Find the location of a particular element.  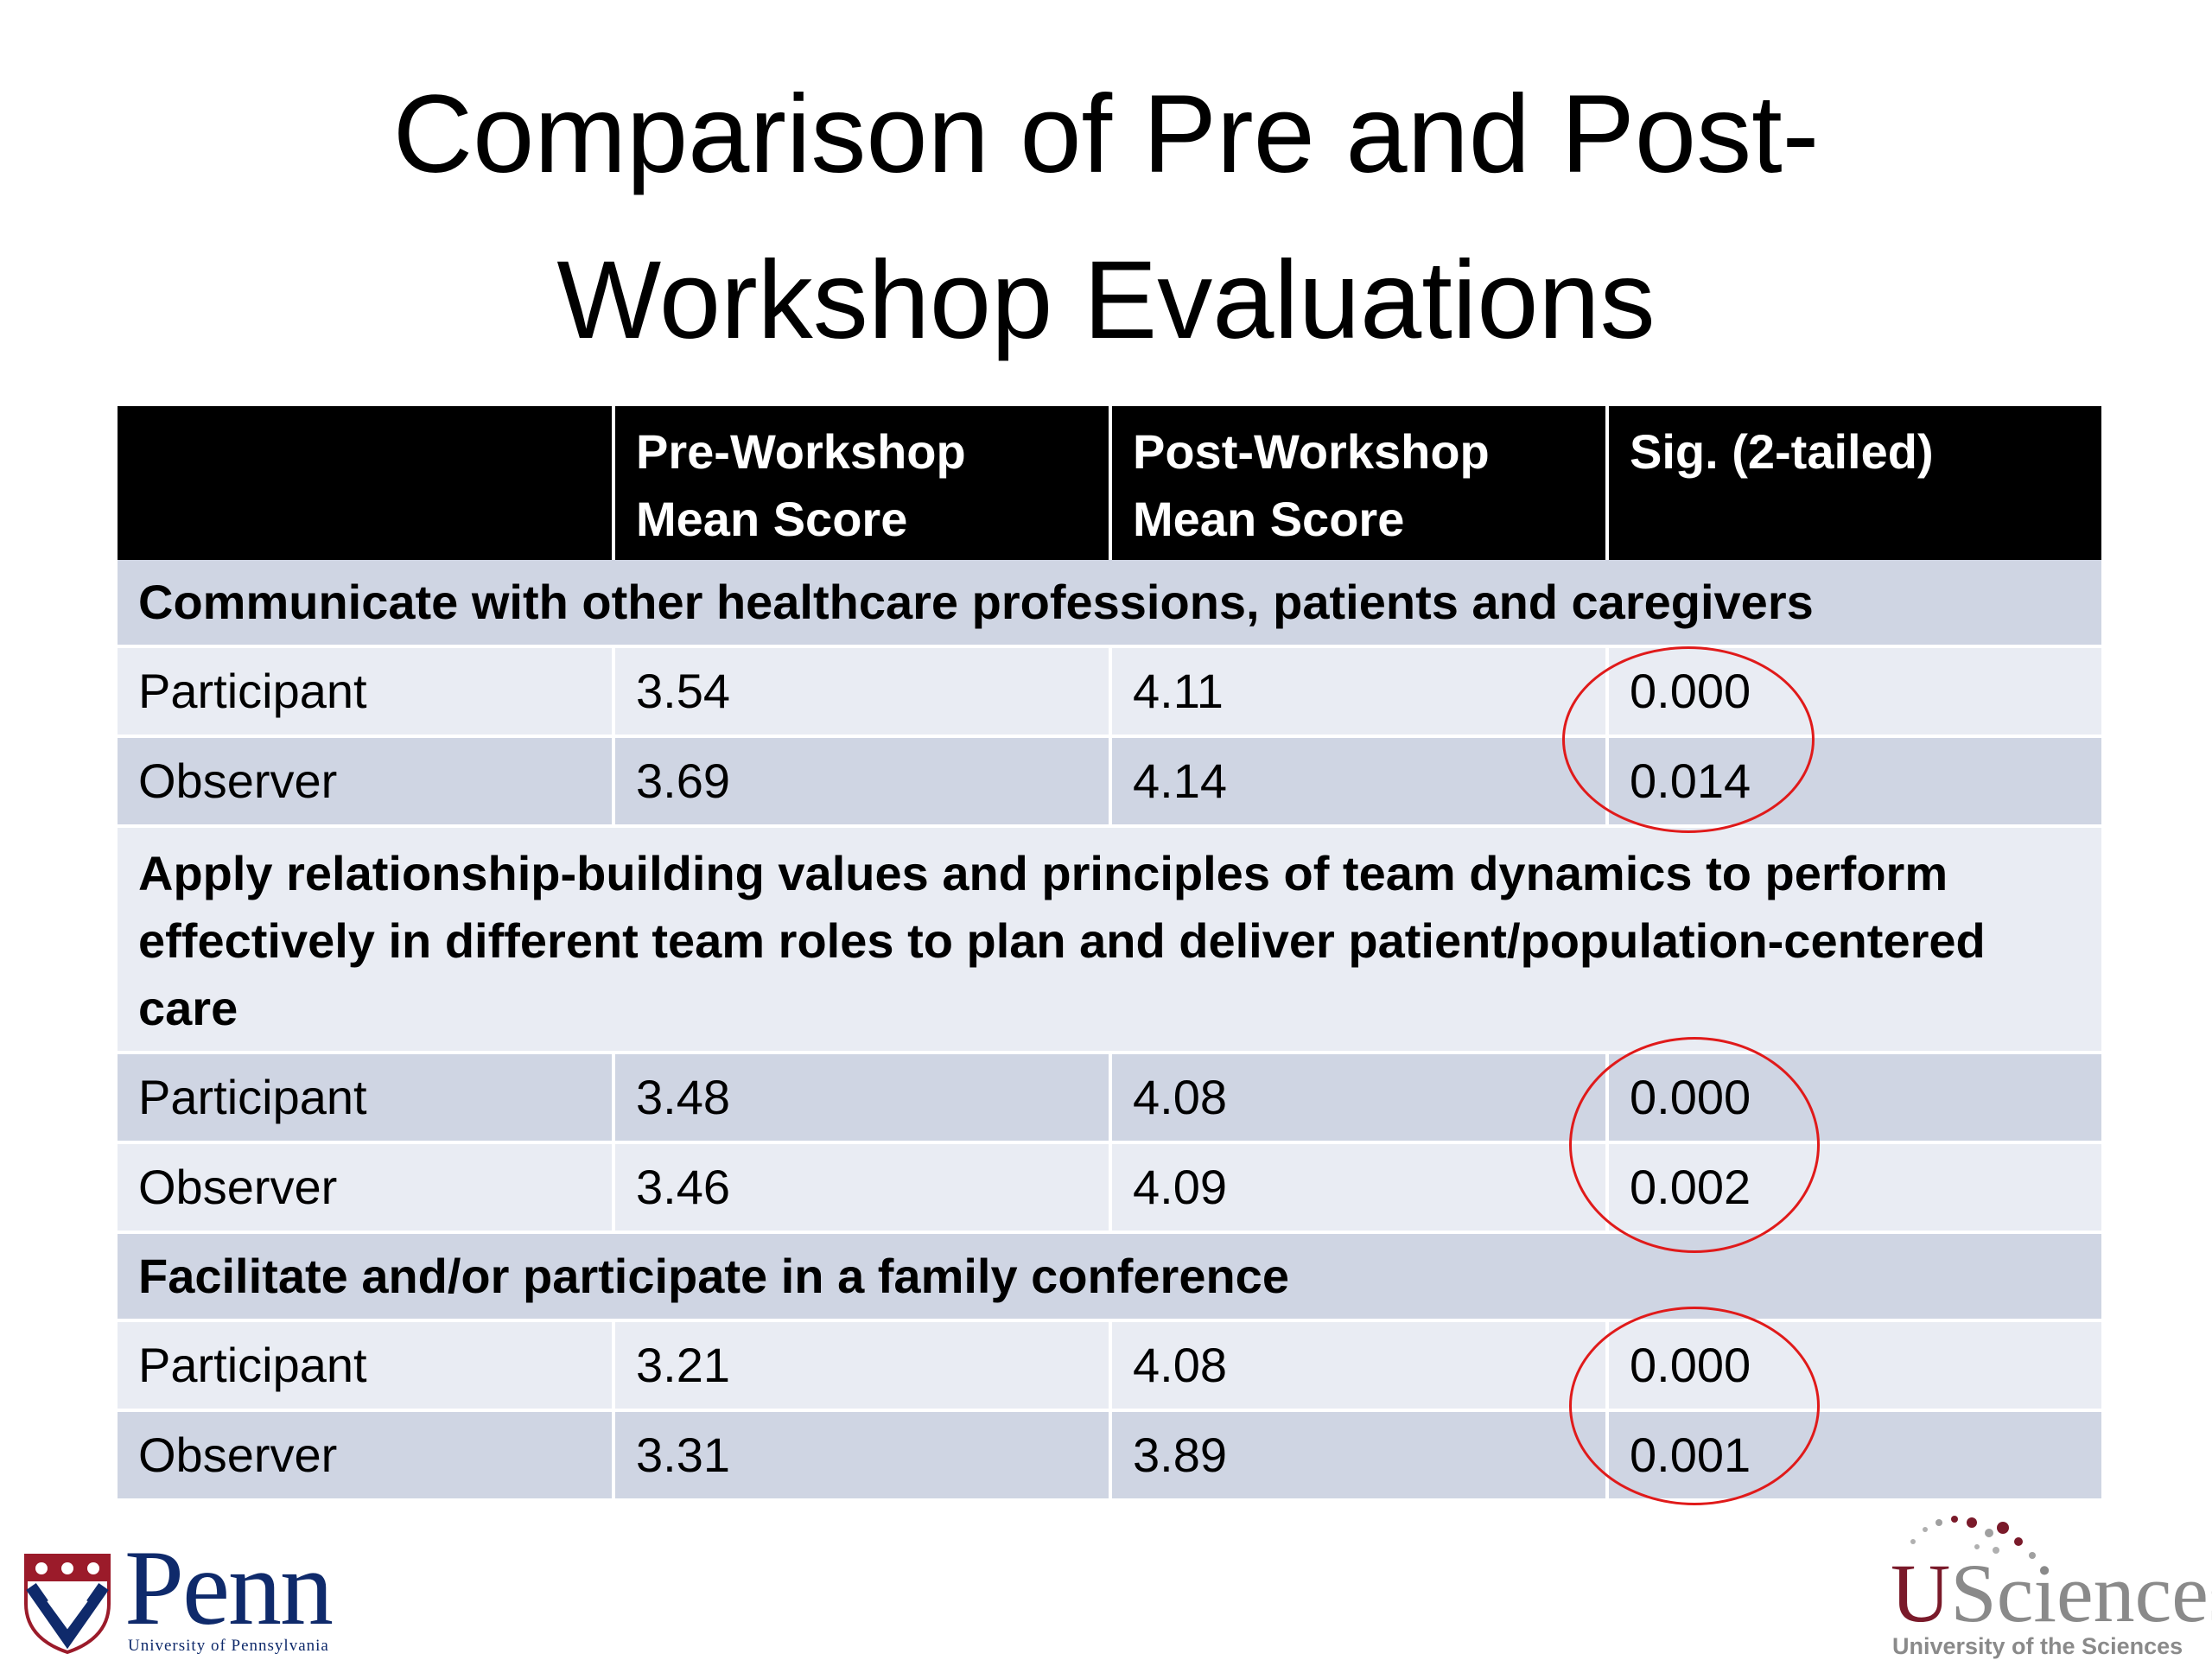

sig-value: 0.014 is located at coordinates (1854, 782).